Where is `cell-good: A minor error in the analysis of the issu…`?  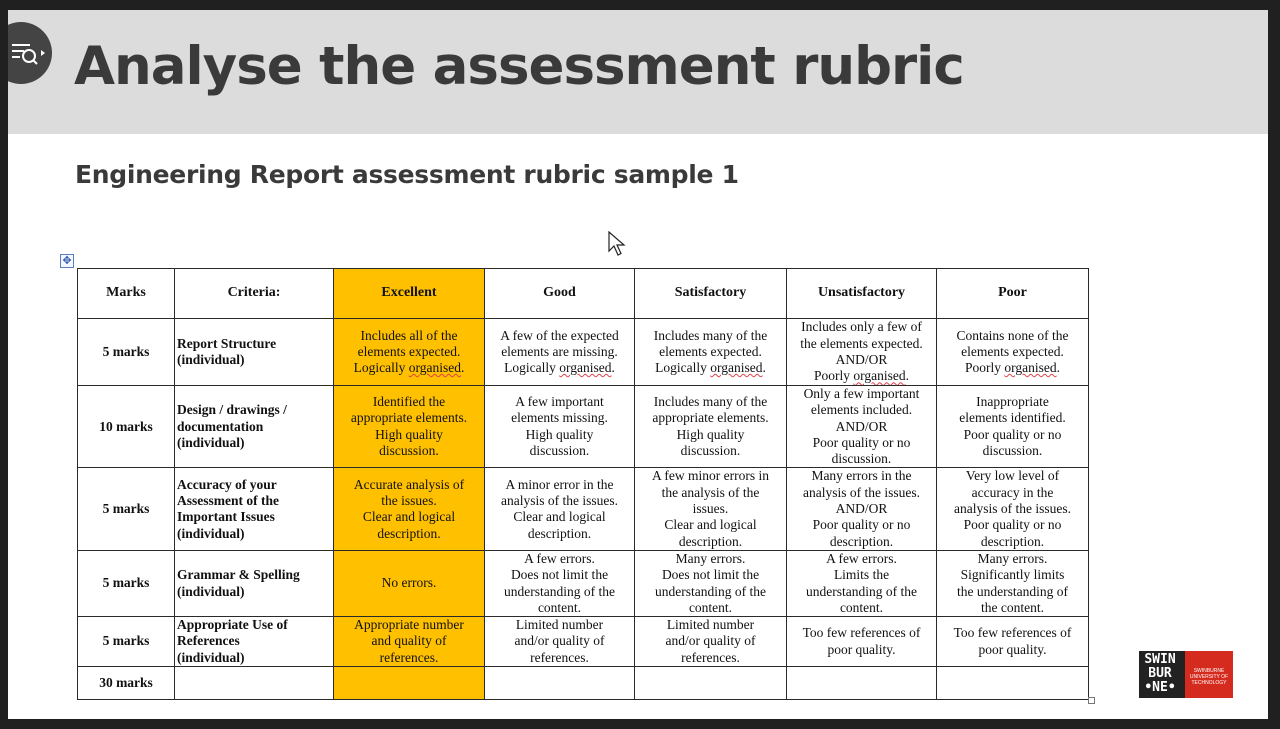 cell-good: A minor error in the analysis of the issu… is located at coordinates (559, 509).